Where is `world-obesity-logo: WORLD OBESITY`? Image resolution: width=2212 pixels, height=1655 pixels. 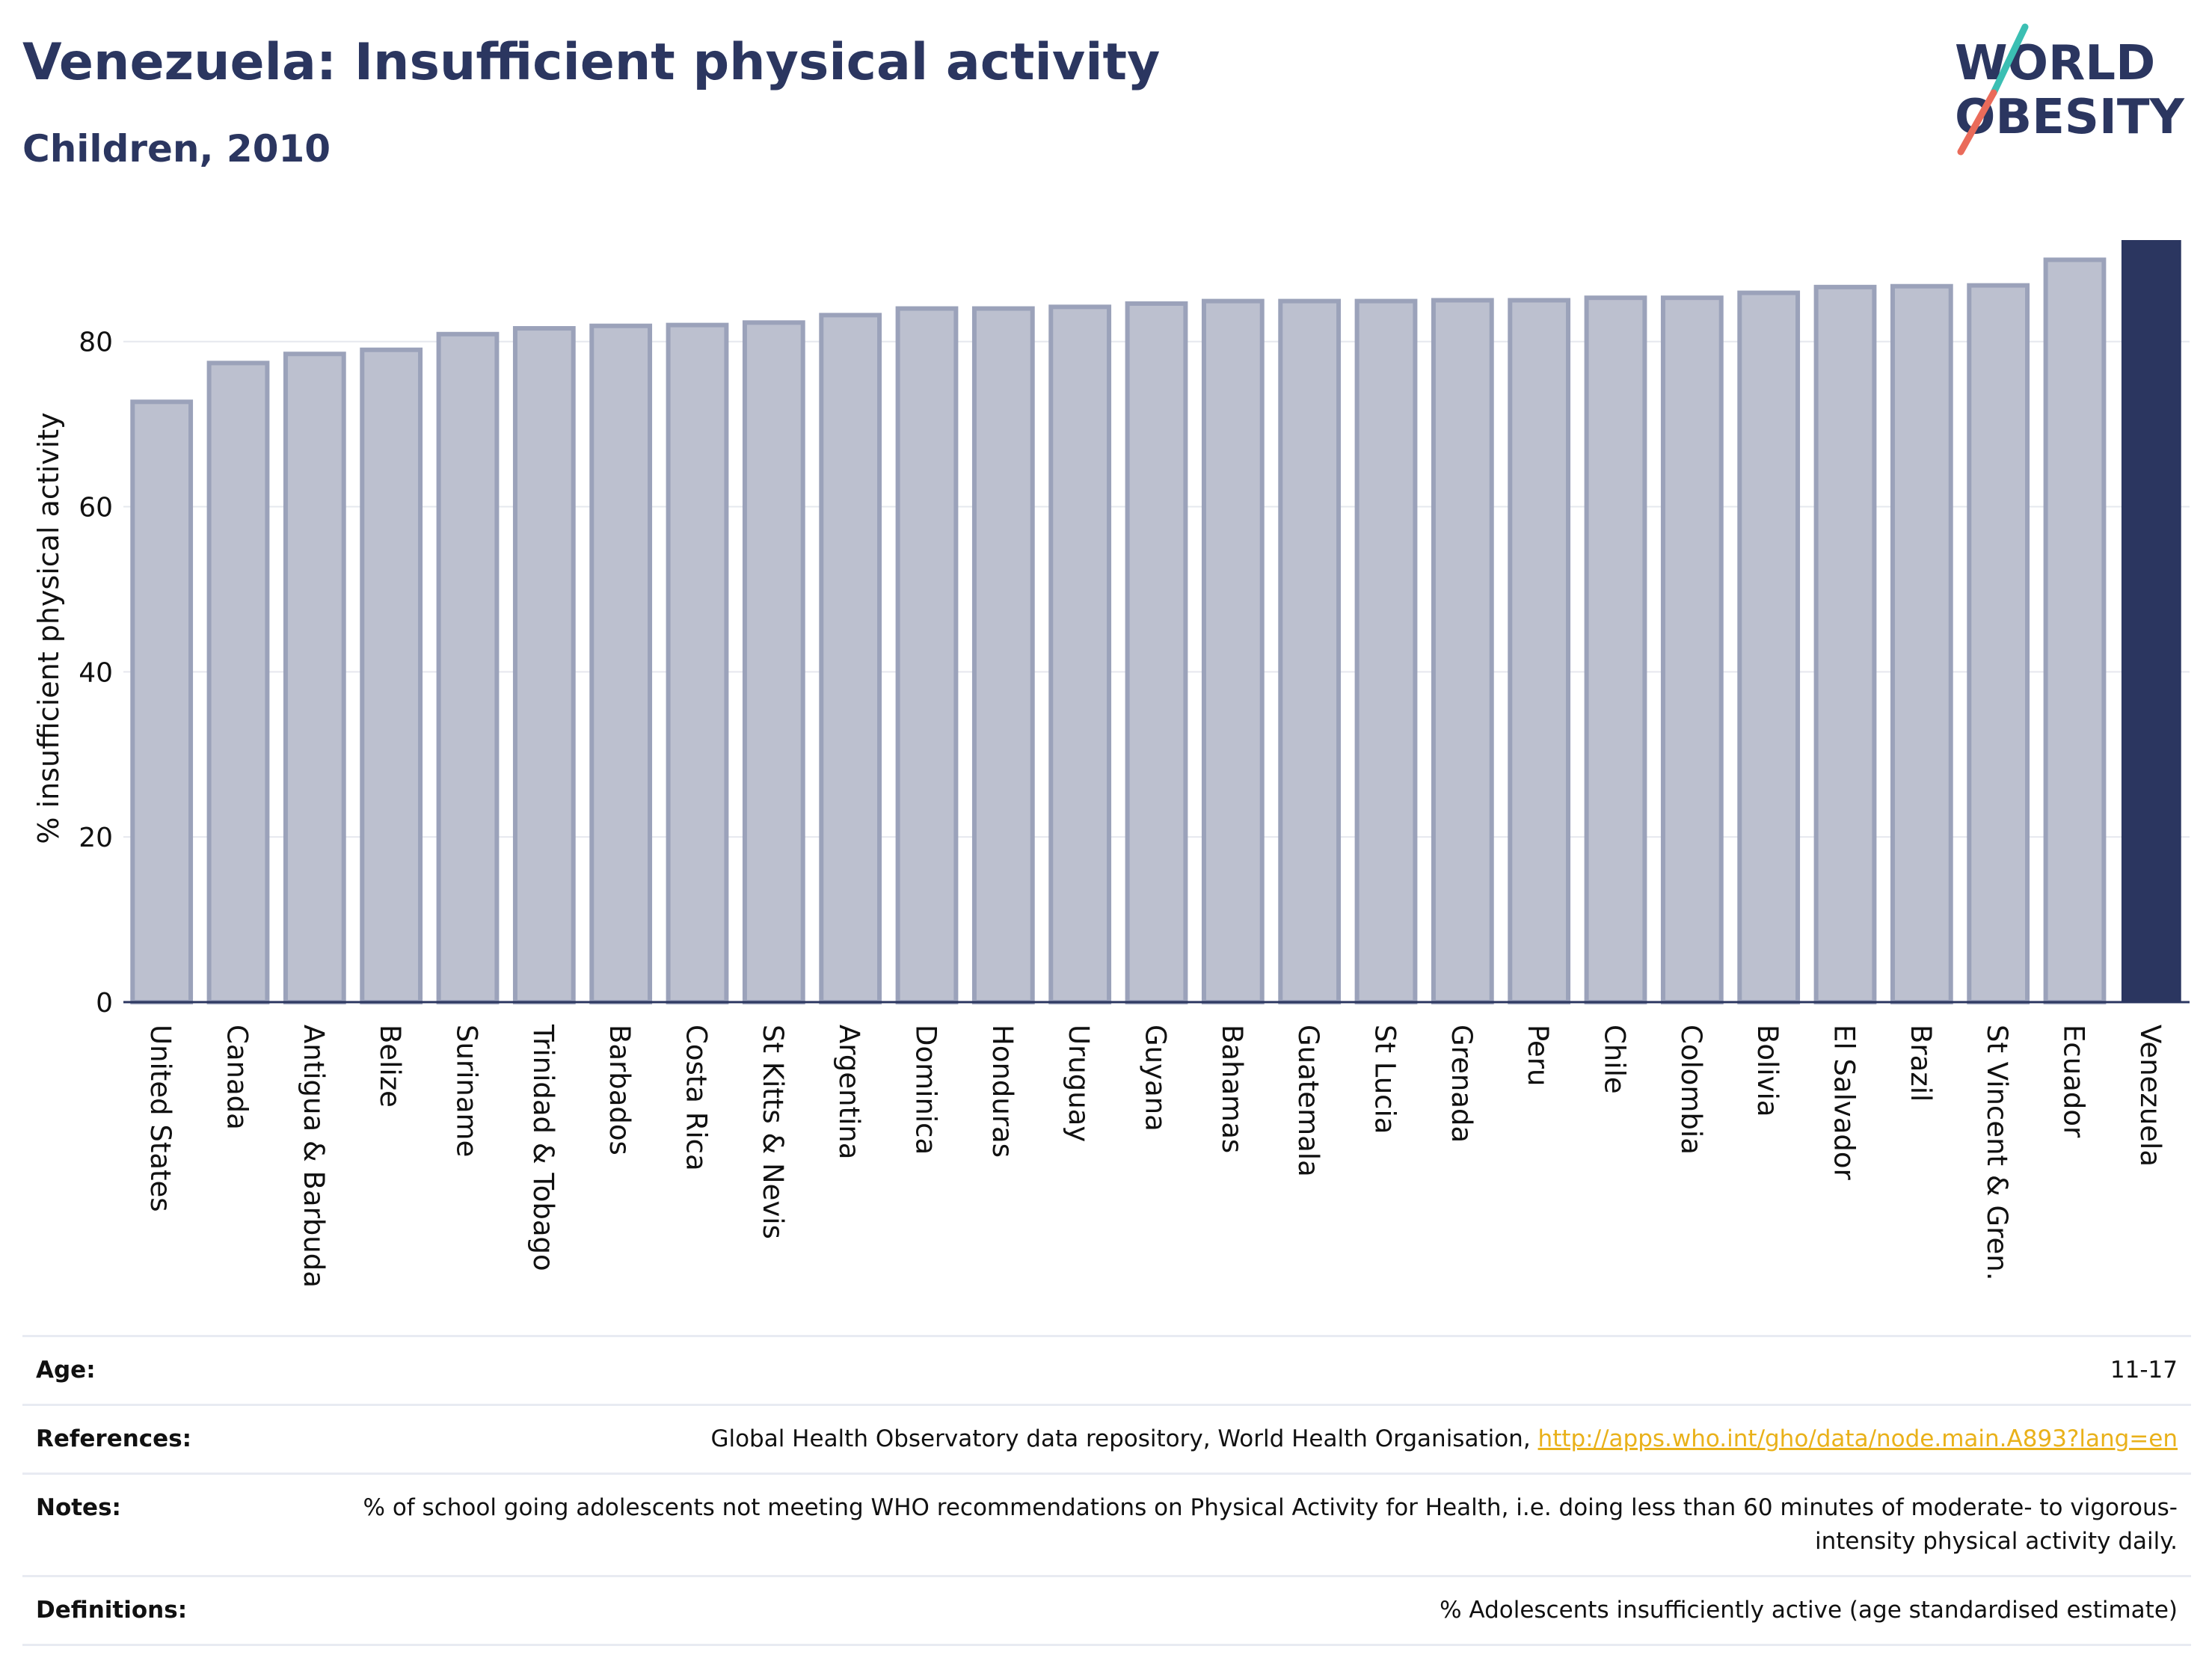 world-obesity-logo: WORLD OBESITY is located at coordinates (2069, 89).